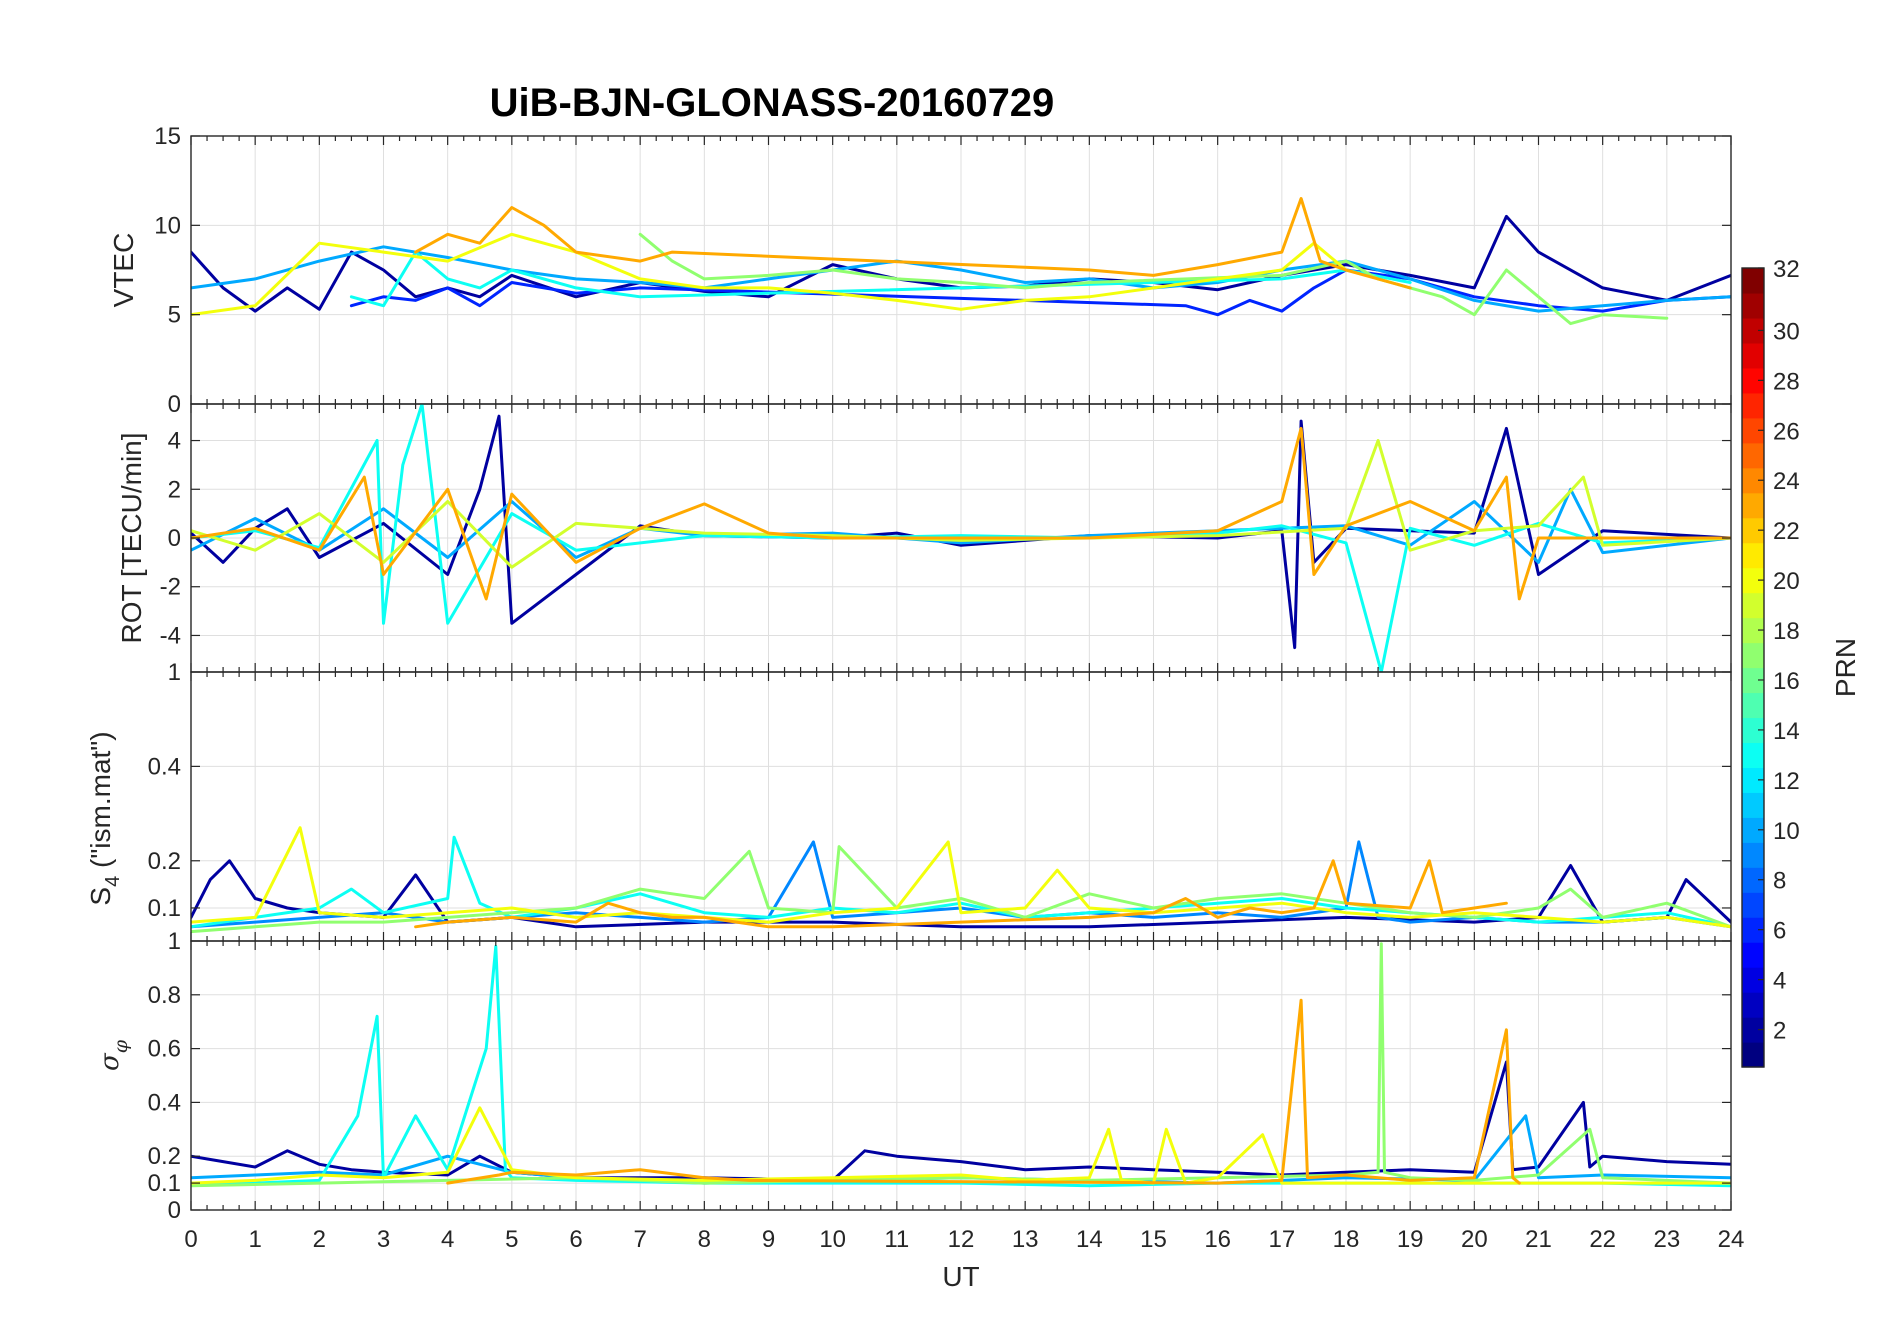 The image size is (1902, 1330). Describe the element at coordinates (164, 1183) in the screenshot. I see `y-tick-label: 0.1` at that location.